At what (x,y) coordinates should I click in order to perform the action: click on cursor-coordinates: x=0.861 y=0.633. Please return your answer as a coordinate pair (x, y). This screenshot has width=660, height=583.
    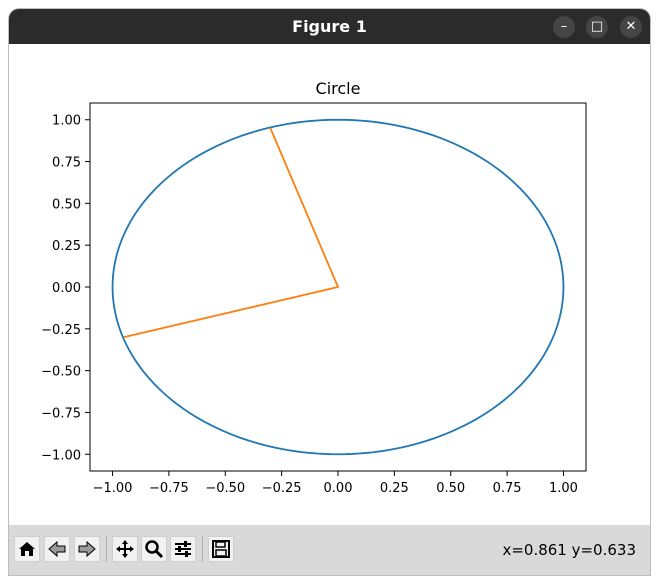
    Looking at the image, I should click on (569, 550).